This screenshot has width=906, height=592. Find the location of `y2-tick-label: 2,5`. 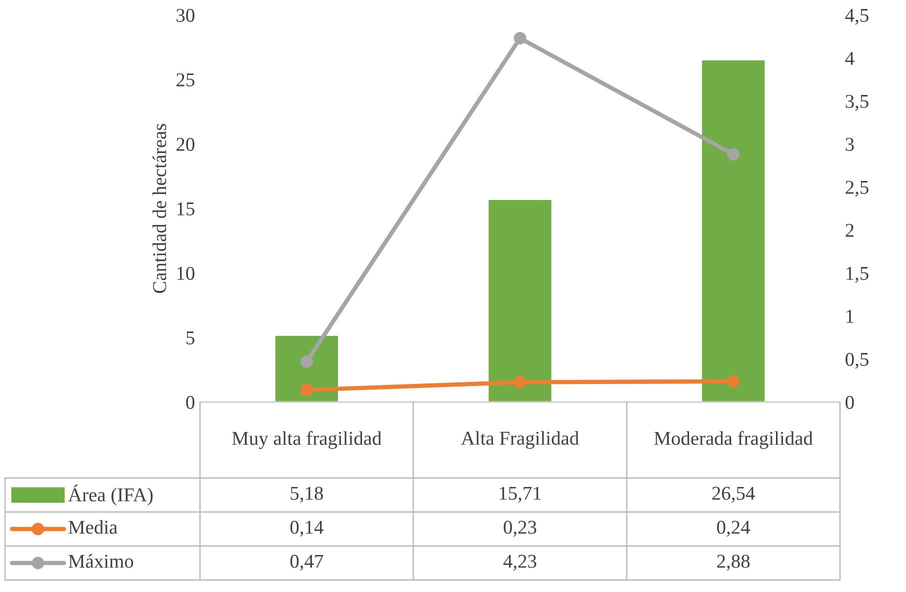

y2-tick-label: 2,5 is located at coordinates (857, 188).